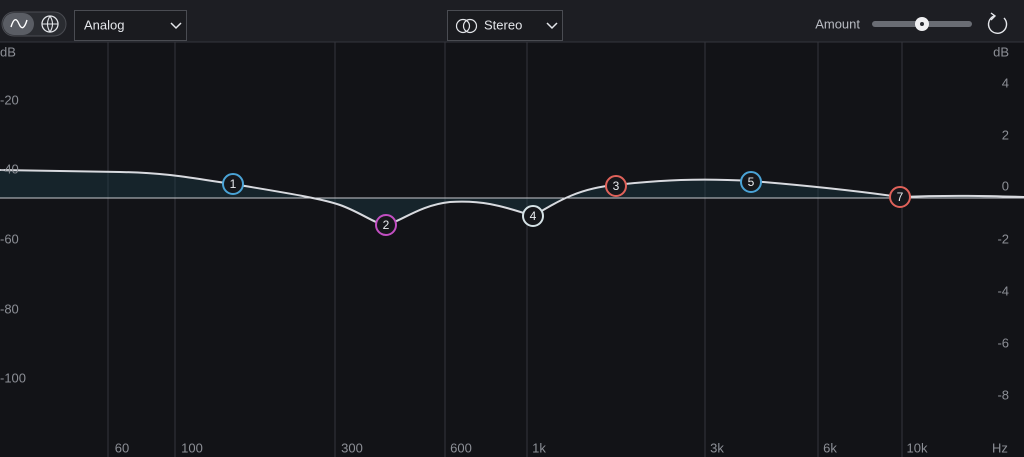 Image resolution: width=1024 pixels, height=457 pixels. I want to click on freq-label: 10k, so click(917, 447).